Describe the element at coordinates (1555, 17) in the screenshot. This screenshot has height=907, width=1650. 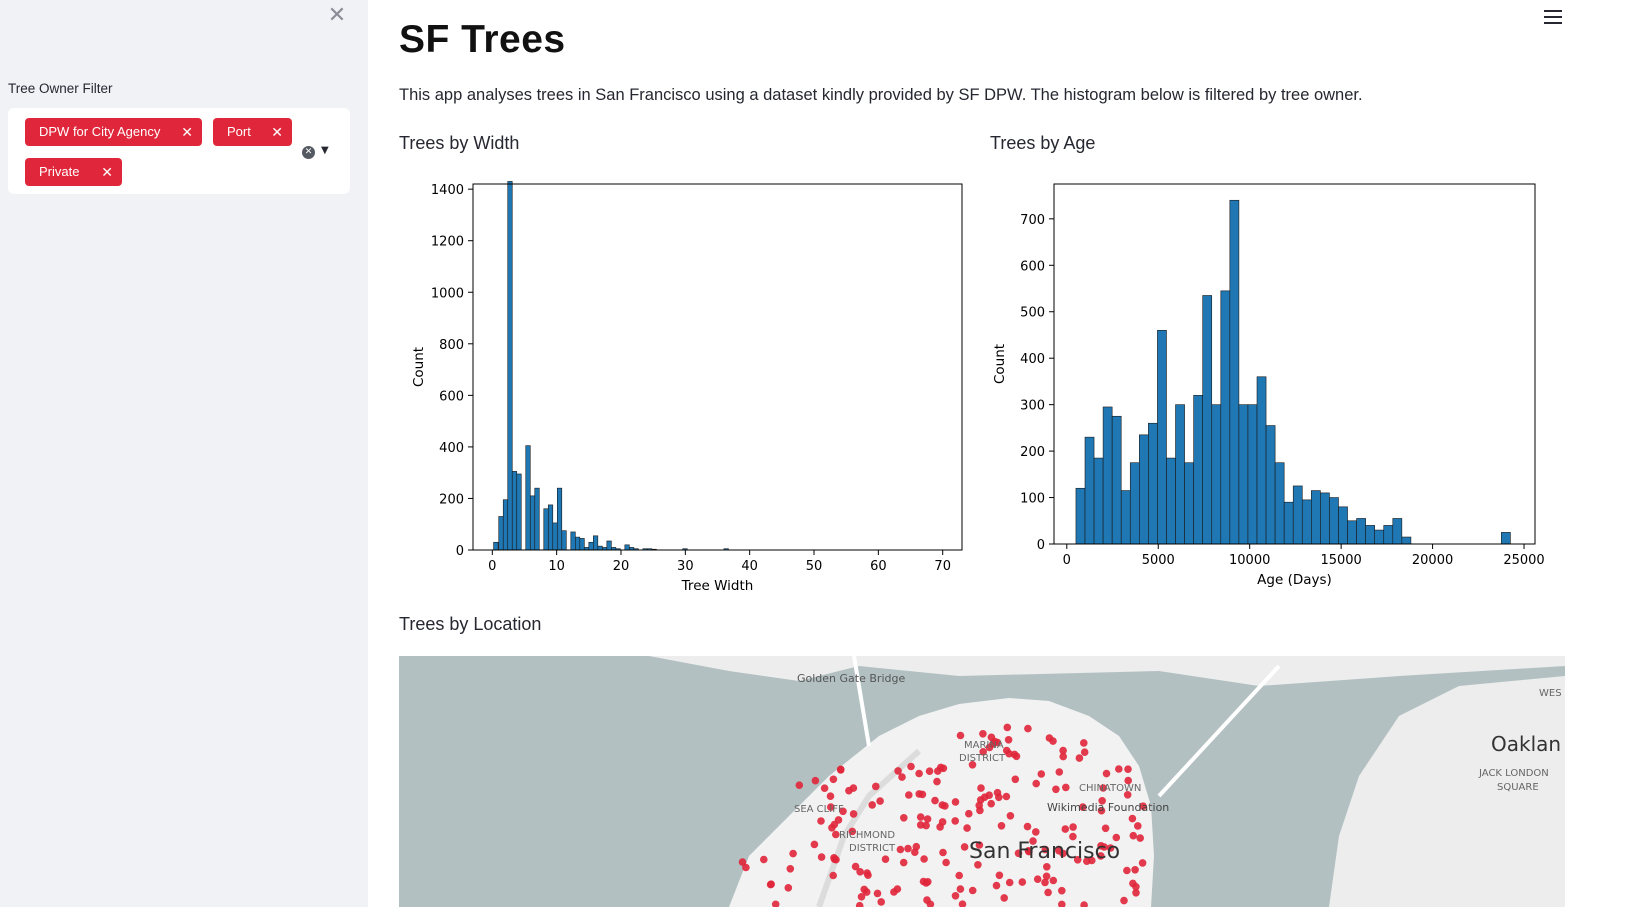
I see `hamburger-menu-icon` at that location.